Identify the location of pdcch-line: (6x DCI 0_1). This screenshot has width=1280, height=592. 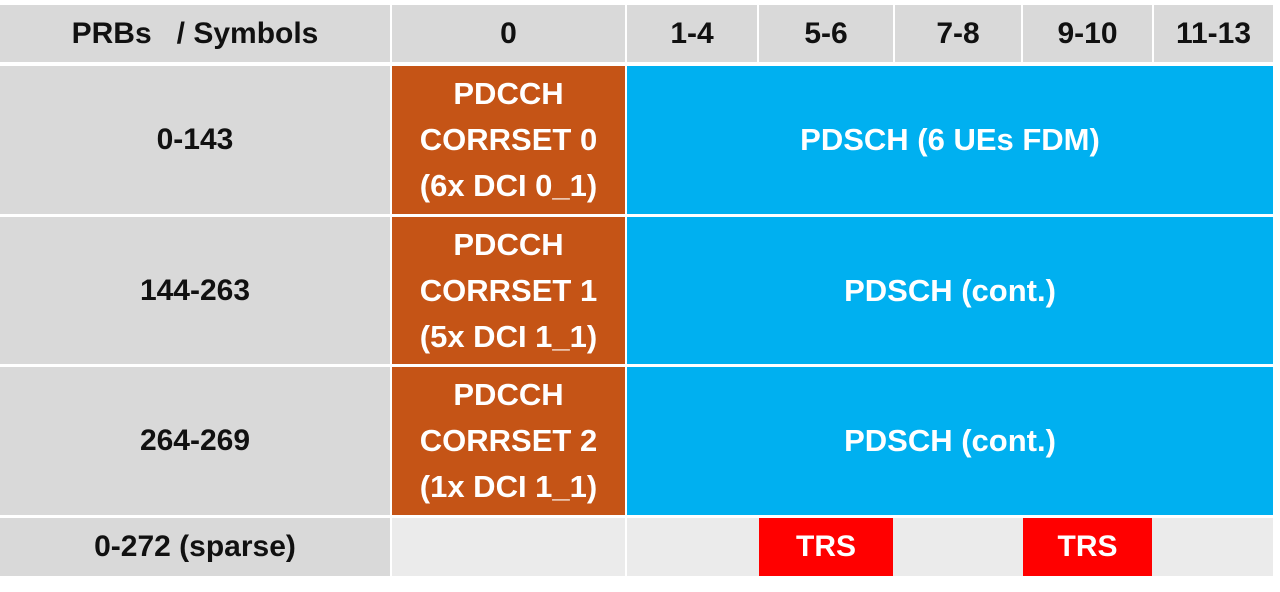
(508, 185).